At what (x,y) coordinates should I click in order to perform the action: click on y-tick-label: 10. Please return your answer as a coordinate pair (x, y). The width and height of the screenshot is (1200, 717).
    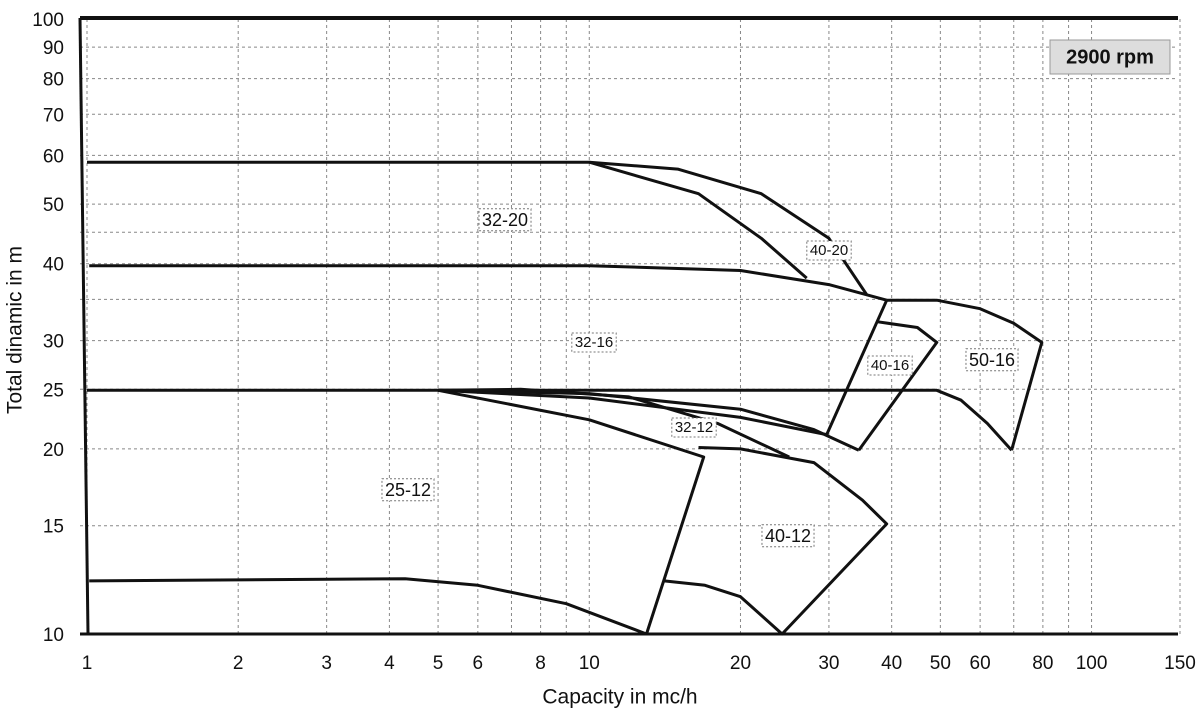
    Looking at the image, I should click on (53, 635).